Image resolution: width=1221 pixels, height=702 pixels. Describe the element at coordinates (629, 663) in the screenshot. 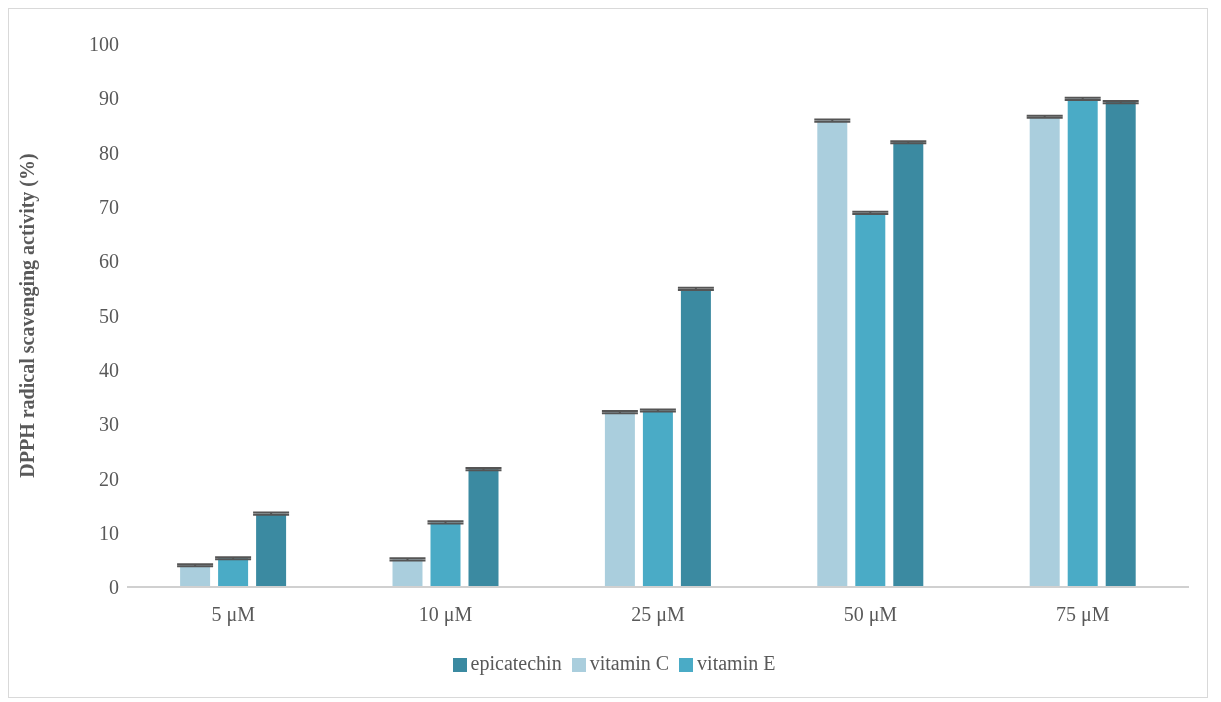

I see `legend-label: vitamin C` at that location.